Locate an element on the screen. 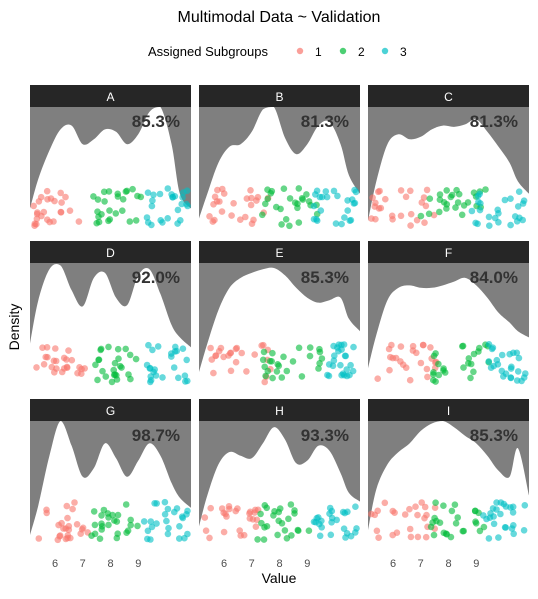 Image resolution: width=538 pixels, height=599 pixels. accuracy-label-D: 92.0% is located at coordinates (156, 277).